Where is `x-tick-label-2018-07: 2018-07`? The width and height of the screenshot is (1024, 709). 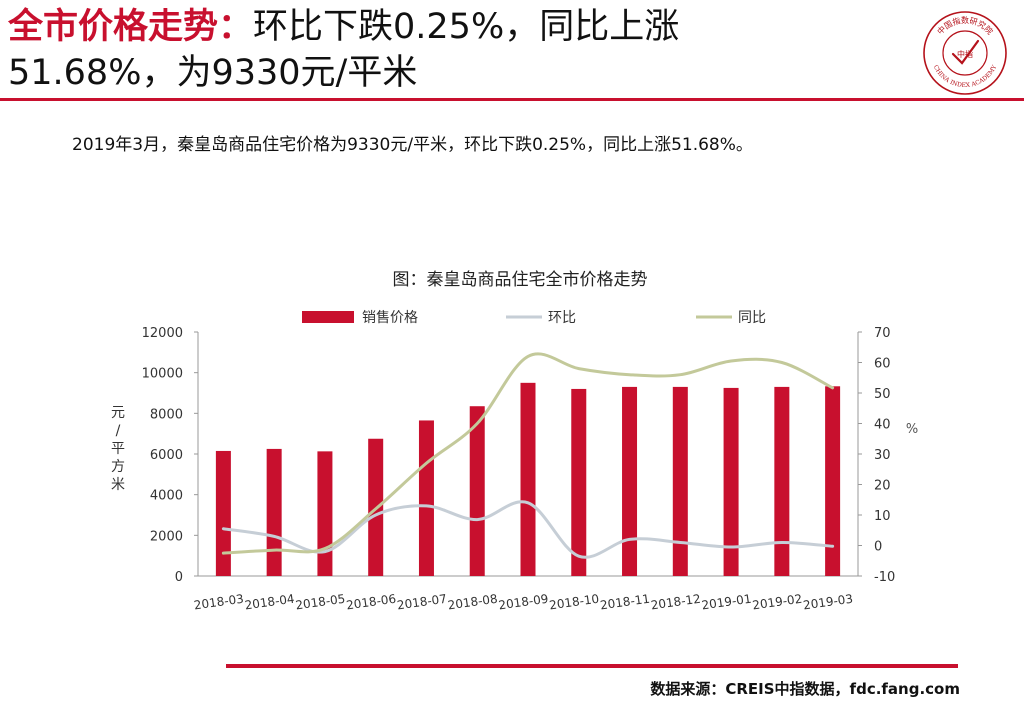
x-tick-label-2018-07: 2018-07 is located at coordinates (422, 602).